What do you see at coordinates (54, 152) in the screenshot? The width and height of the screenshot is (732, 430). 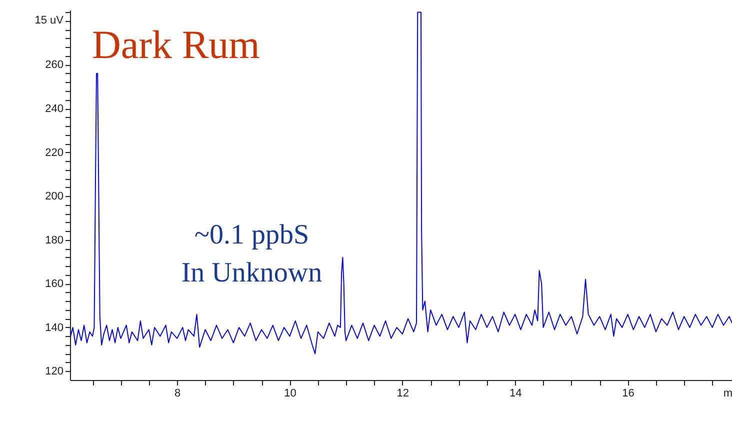 I see `y-tick-label: 220` at bounding box center [54, 152].